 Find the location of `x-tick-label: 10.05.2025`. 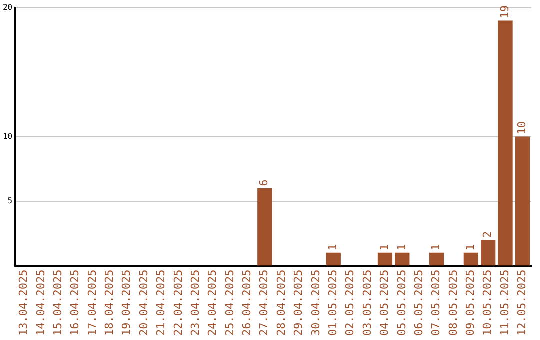

x-tick-label: 10.05.2025 is located at coordinates (487, 303).